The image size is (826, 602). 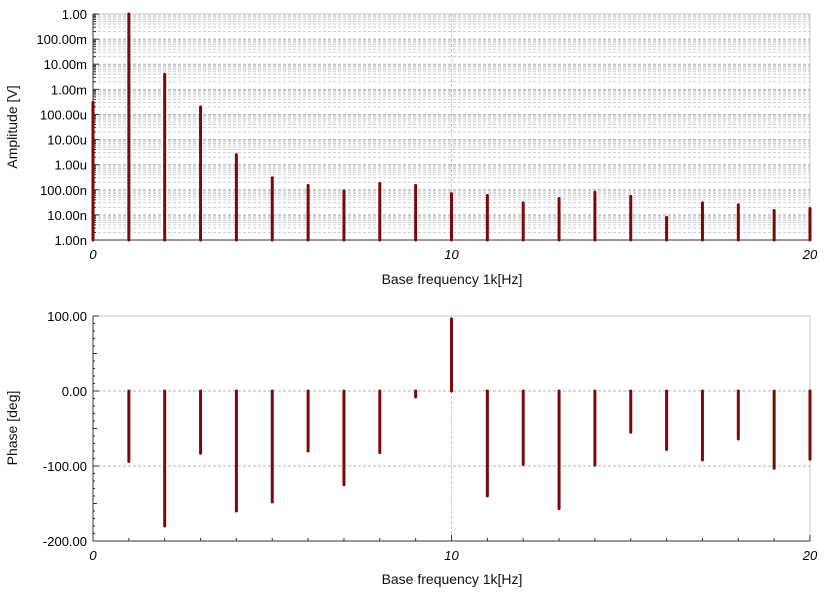 I want to click on y-tick-label: -100.00, so click(x=65, y=466).